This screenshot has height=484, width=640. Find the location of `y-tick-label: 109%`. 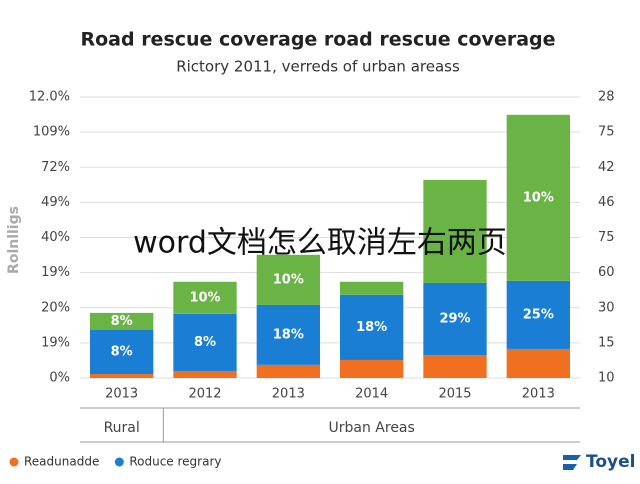

y-tick-label: 109% is located at coordinates (51, 132).